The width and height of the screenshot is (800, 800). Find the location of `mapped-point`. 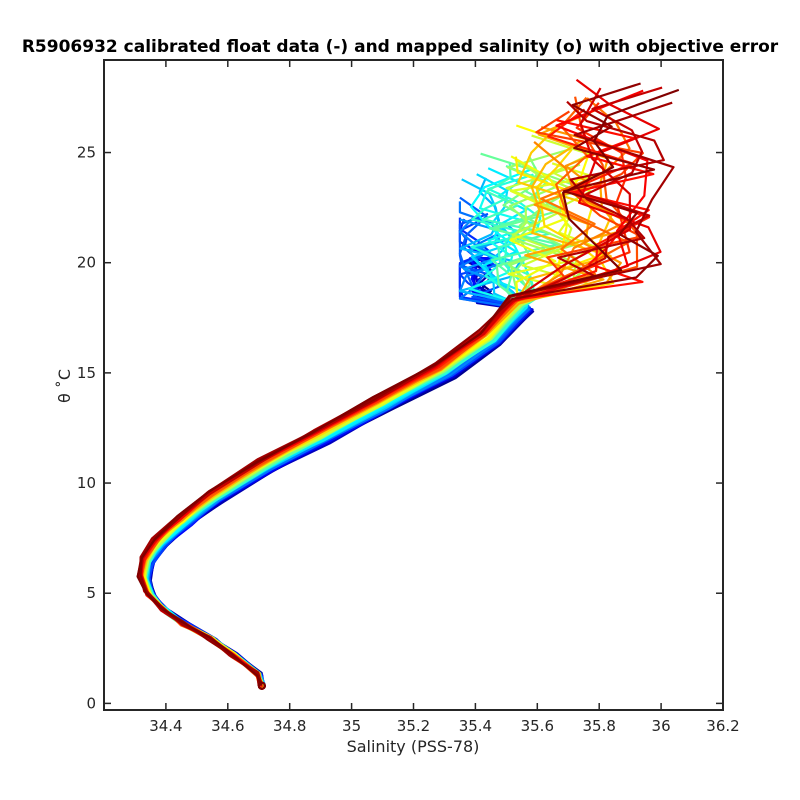

mapped-point is located at coordinates (261, 685).